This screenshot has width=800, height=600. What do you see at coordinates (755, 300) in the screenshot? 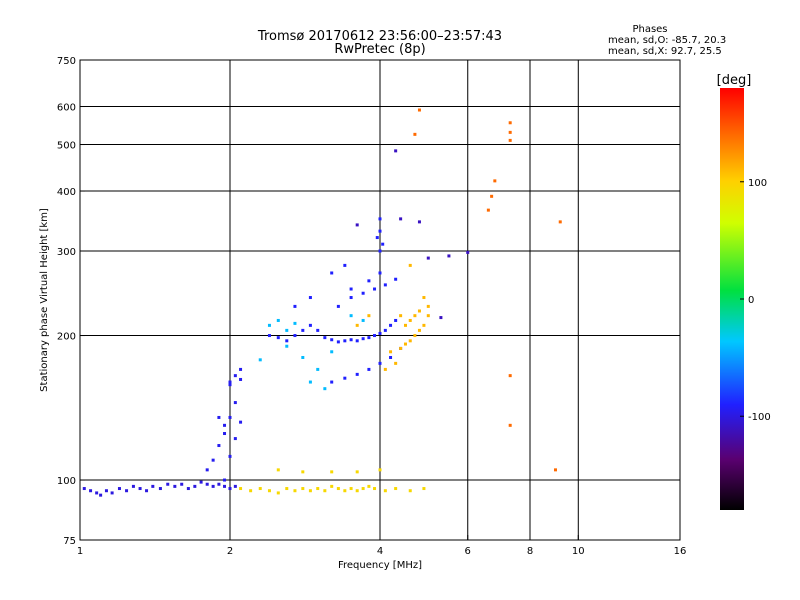
I see `colorbar-ticks: 100 0 -100` at bounding box center [755, 300].